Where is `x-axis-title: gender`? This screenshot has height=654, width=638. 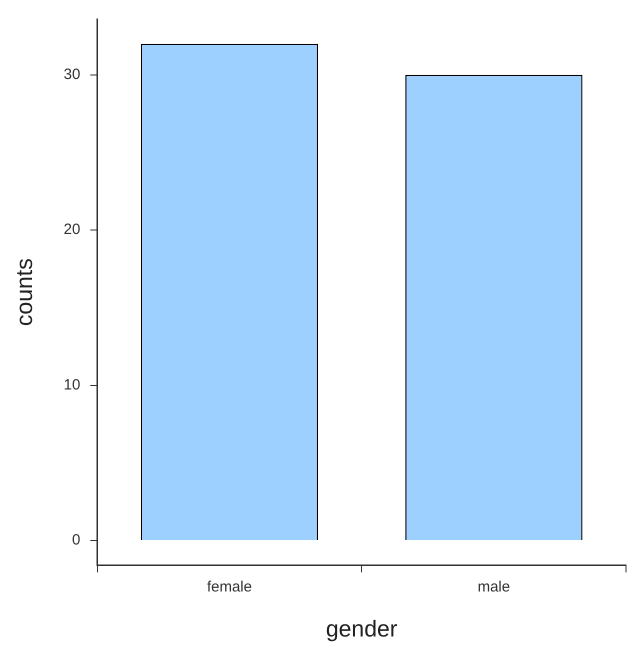
x-axis-title: gender is located at coordinates (362, 629).